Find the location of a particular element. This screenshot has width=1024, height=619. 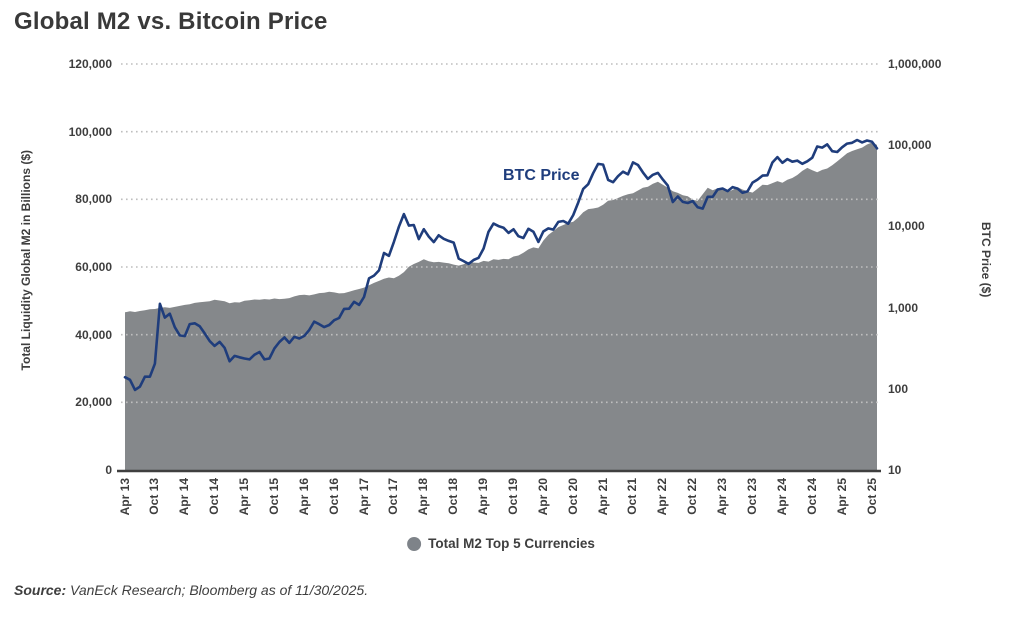

legend: Total M2 Top 5 Currencies is located at coordinates (501, 543).